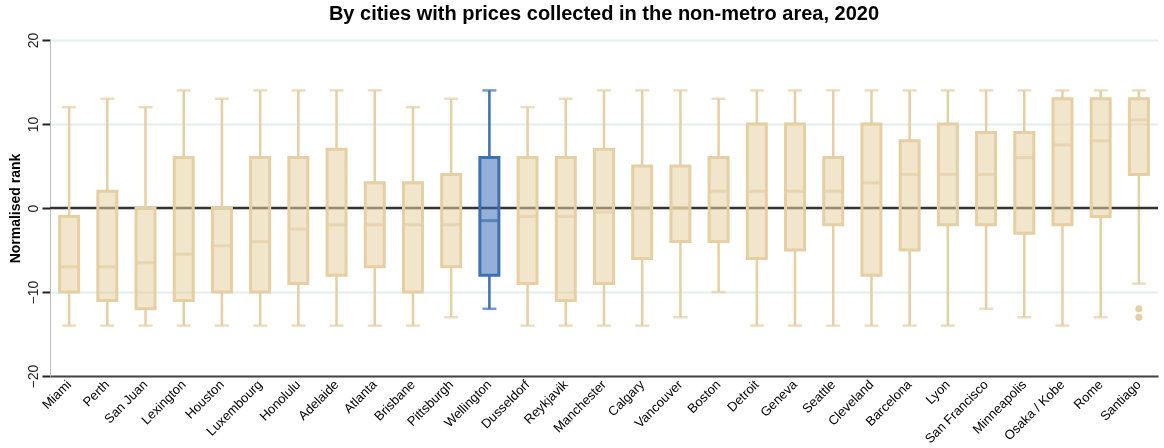 Image resolution: width=1164 pixels, height=448 pixels. Describe the element at coordinates (32, 124) in the screenshot. I see `y-tick-label: 10` at that location.